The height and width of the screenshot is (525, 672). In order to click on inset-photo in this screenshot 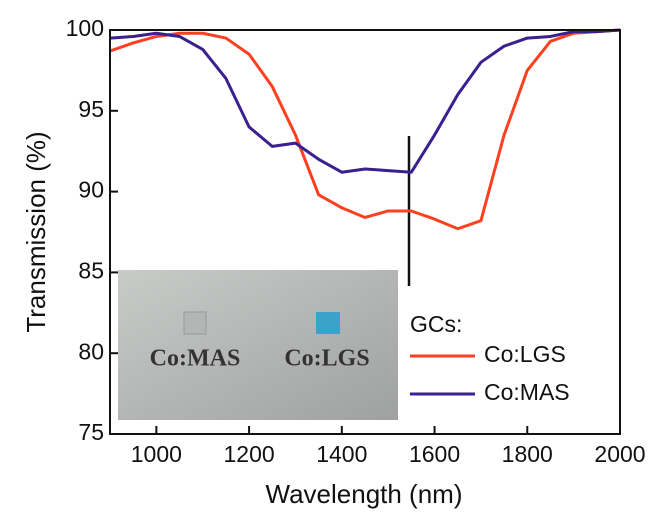, I will do `click(258, 345)`.